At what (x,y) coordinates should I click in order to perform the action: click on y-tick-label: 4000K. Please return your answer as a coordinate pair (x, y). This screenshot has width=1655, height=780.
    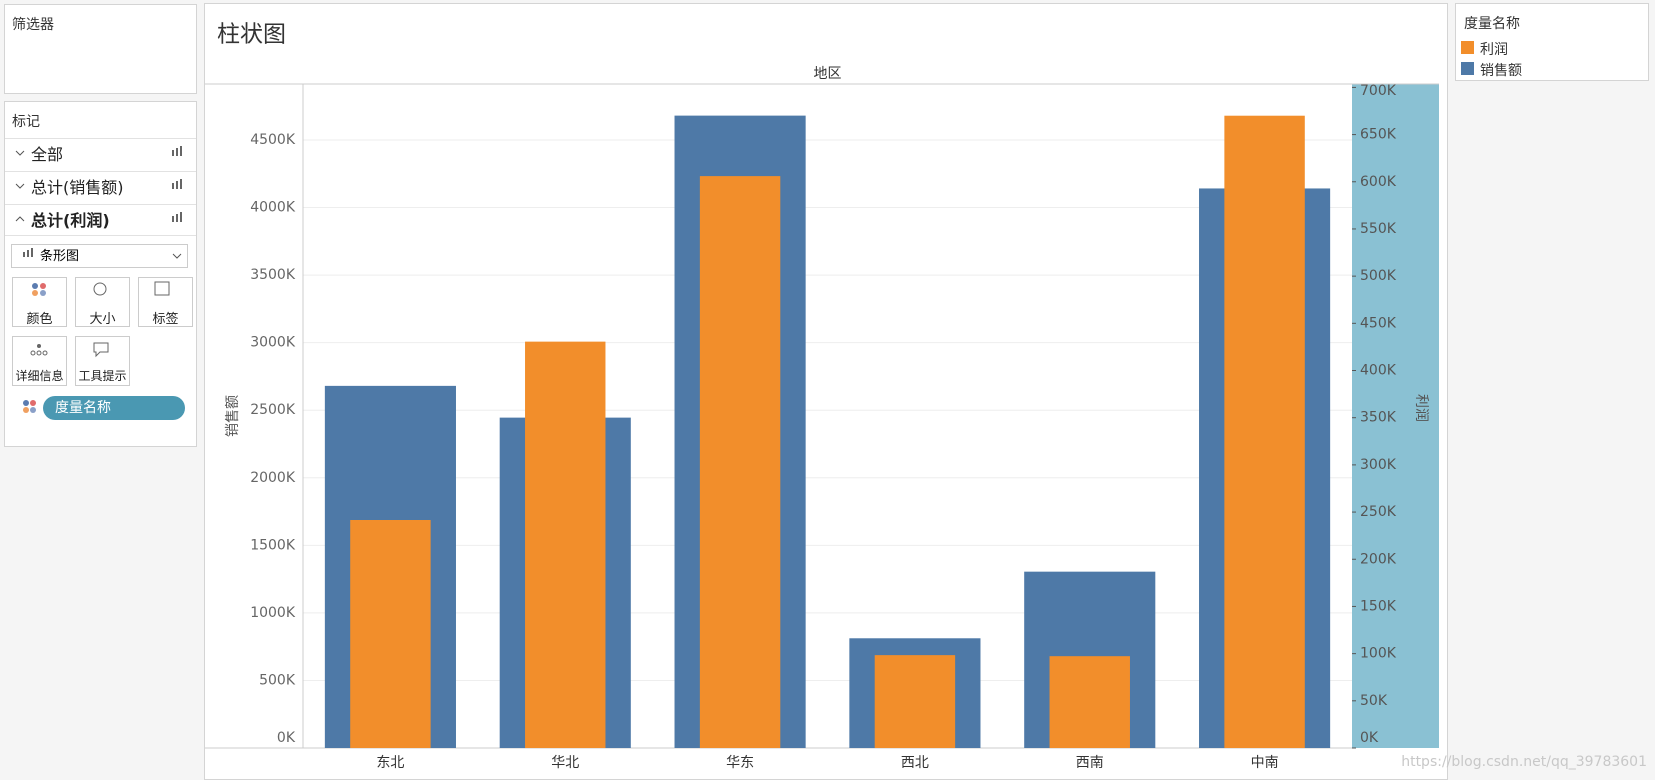
    Looking at the image, I should click on (273, 208).